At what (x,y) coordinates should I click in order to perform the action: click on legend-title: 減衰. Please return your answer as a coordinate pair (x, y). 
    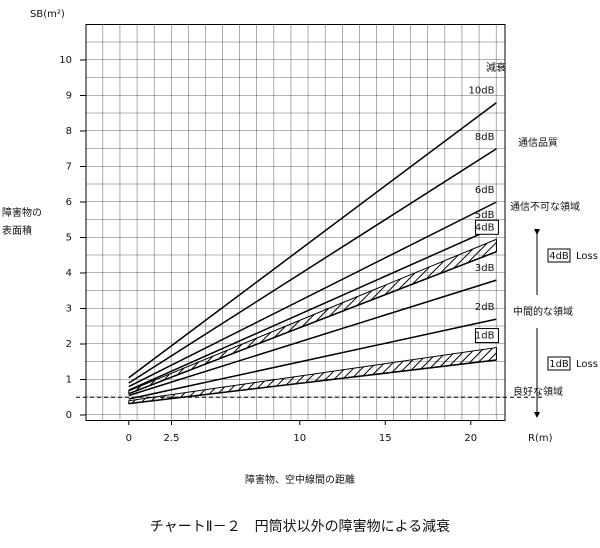
    Looking at the image, I should click on (496, 67).